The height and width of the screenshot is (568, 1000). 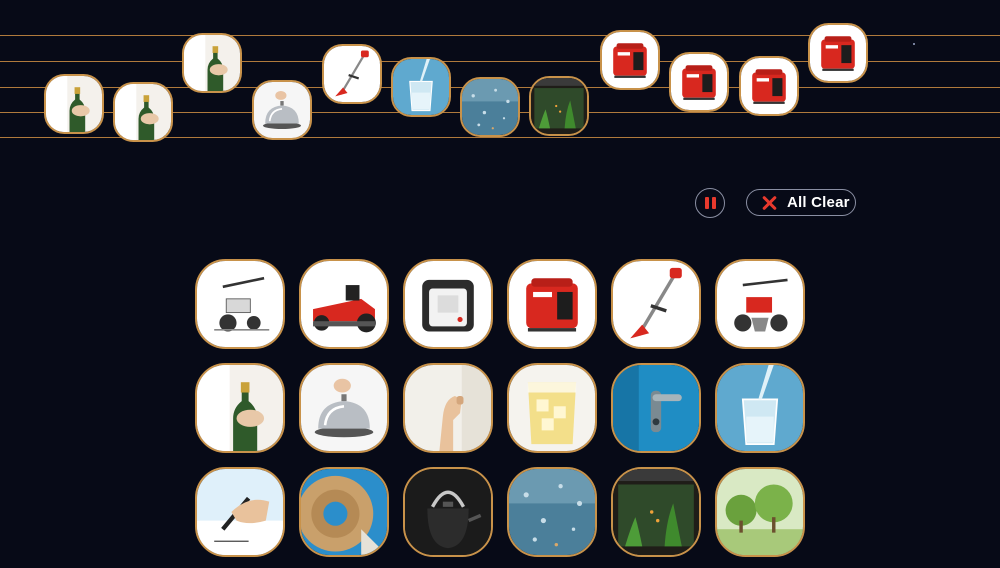 I want to click on all-clear-label: All Clear, so click(x=818, y=202).